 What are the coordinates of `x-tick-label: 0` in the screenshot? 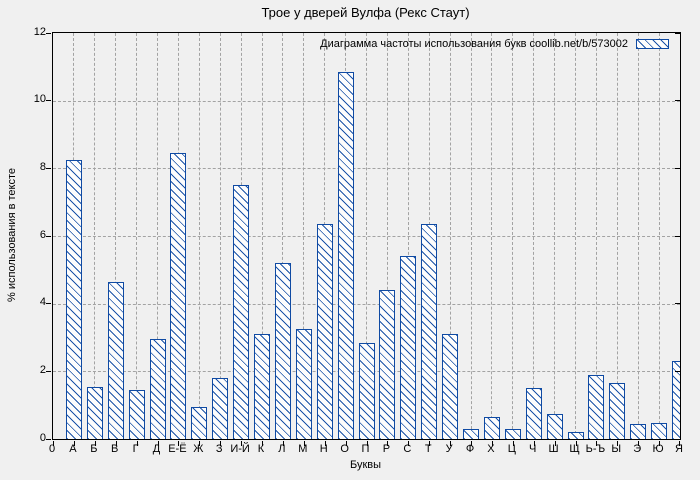 It's located at (52, 449).